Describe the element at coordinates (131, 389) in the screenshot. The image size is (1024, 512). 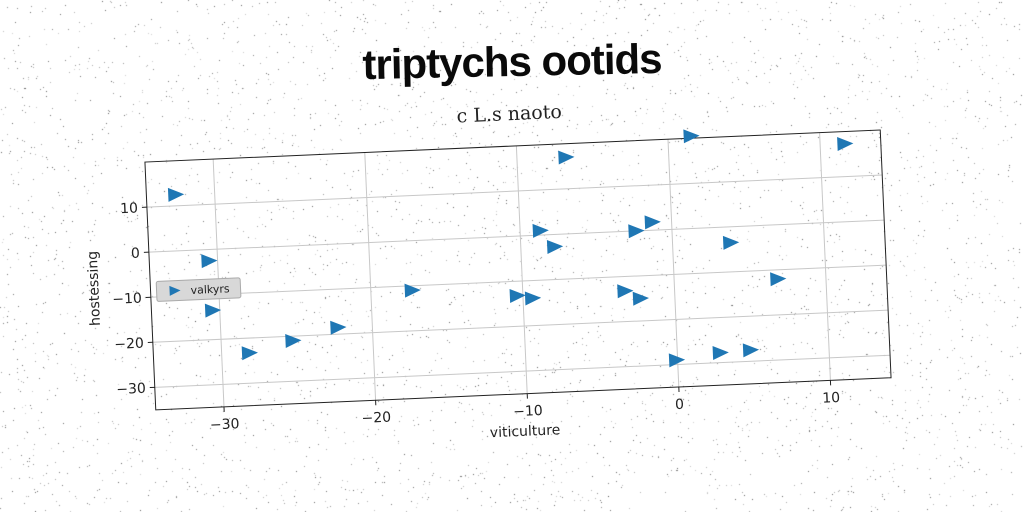
I see `y-tick-label: −30` at that location.